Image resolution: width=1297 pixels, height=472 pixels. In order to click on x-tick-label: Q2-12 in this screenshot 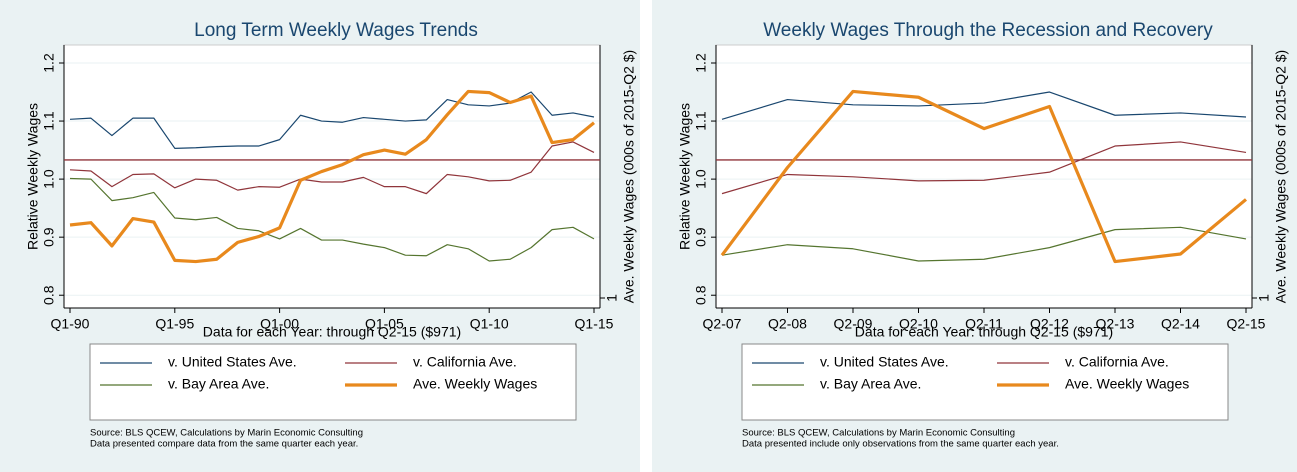, I will do `click(1049, 324)`.